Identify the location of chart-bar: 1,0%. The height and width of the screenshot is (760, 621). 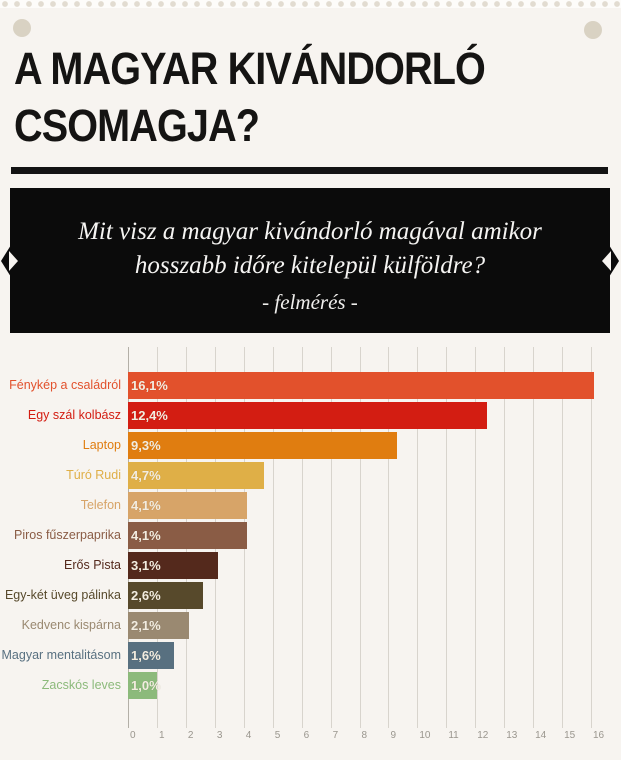
(144, 685).